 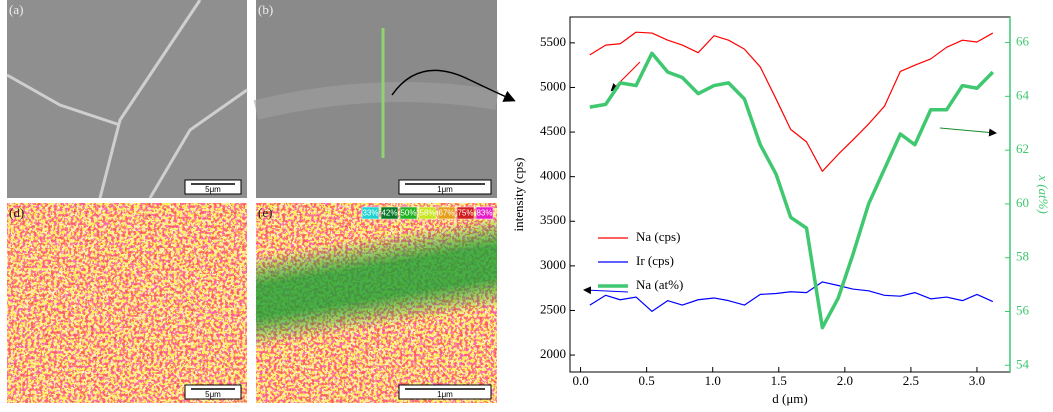 I want to click on y2-tick-label: 64, so click(x=1023, y=94).